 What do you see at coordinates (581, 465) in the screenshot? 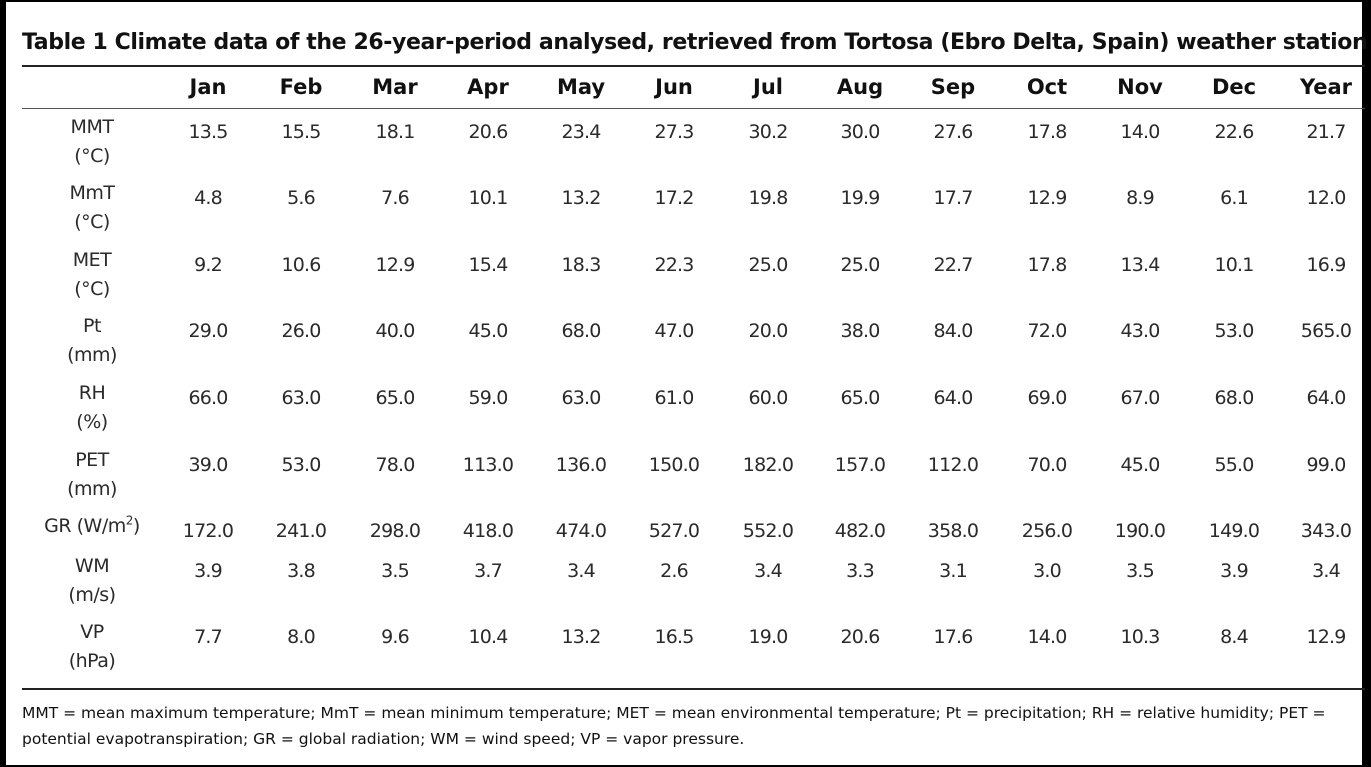
I see `table-cell: 136.0` at bounding box center [581, 465].